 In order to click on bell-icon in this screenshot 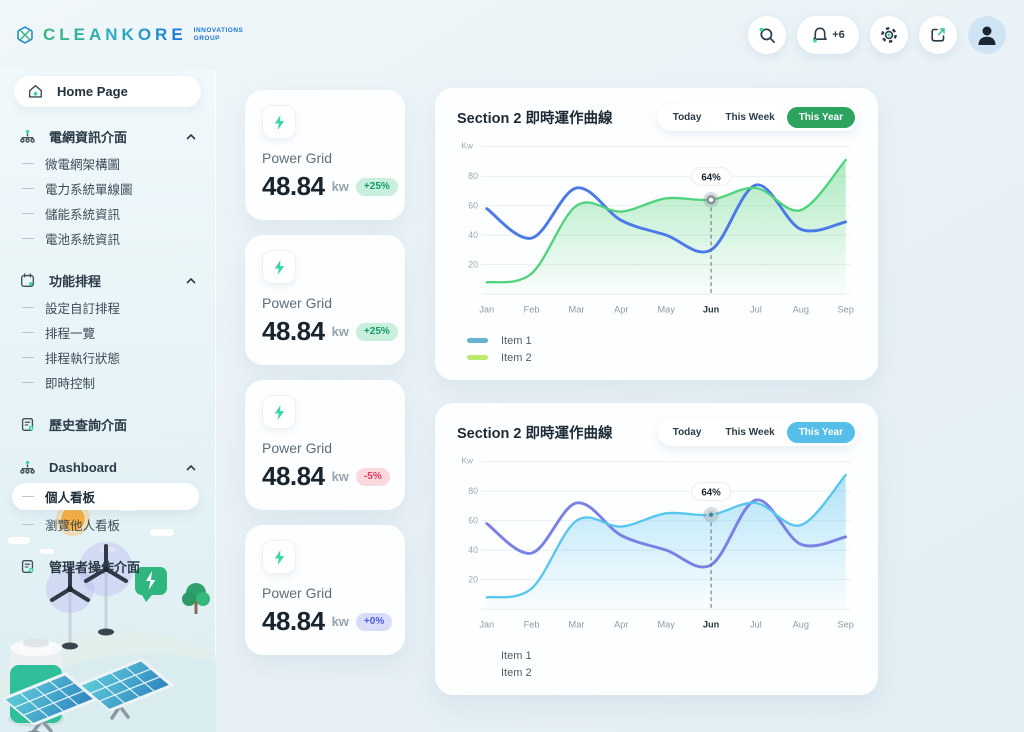, I will do `click(820, 35)`.